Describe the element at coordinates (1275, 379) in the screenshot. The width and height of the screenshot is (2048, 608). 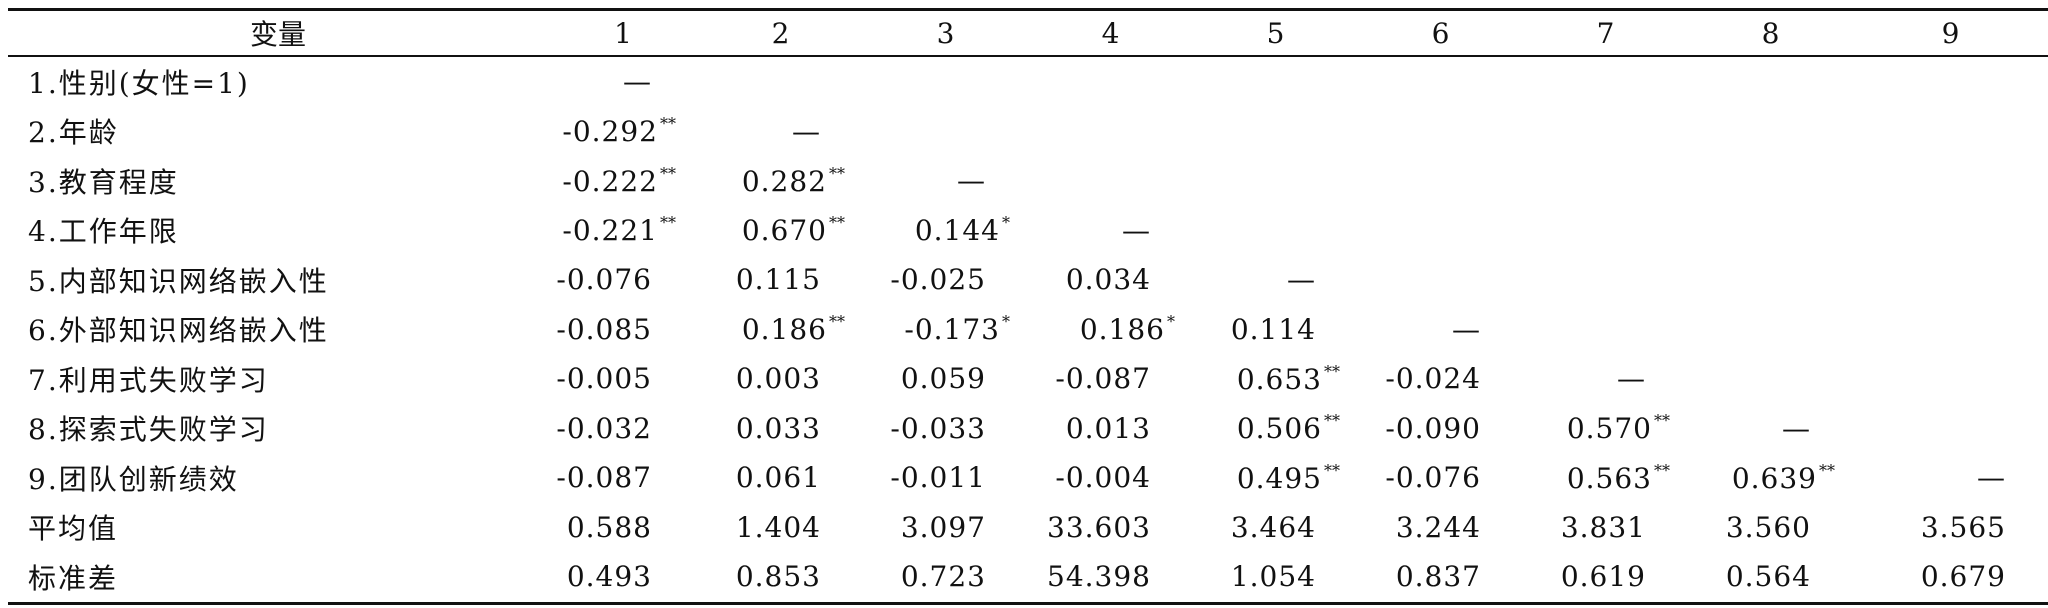
I see `table-cell: 0.653 **` at that location.